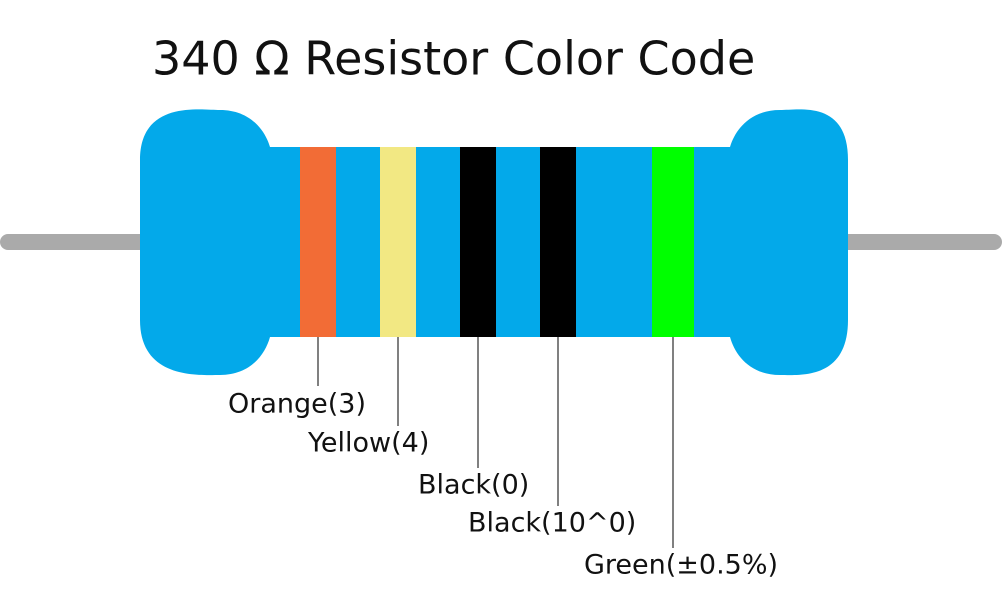 The width and height of the screenshot is (1006, 607). What do you see at coordinates (368, 443) in the screenshot?
I see `band-label: Yellow(4)` at bounding box center [368, 443].